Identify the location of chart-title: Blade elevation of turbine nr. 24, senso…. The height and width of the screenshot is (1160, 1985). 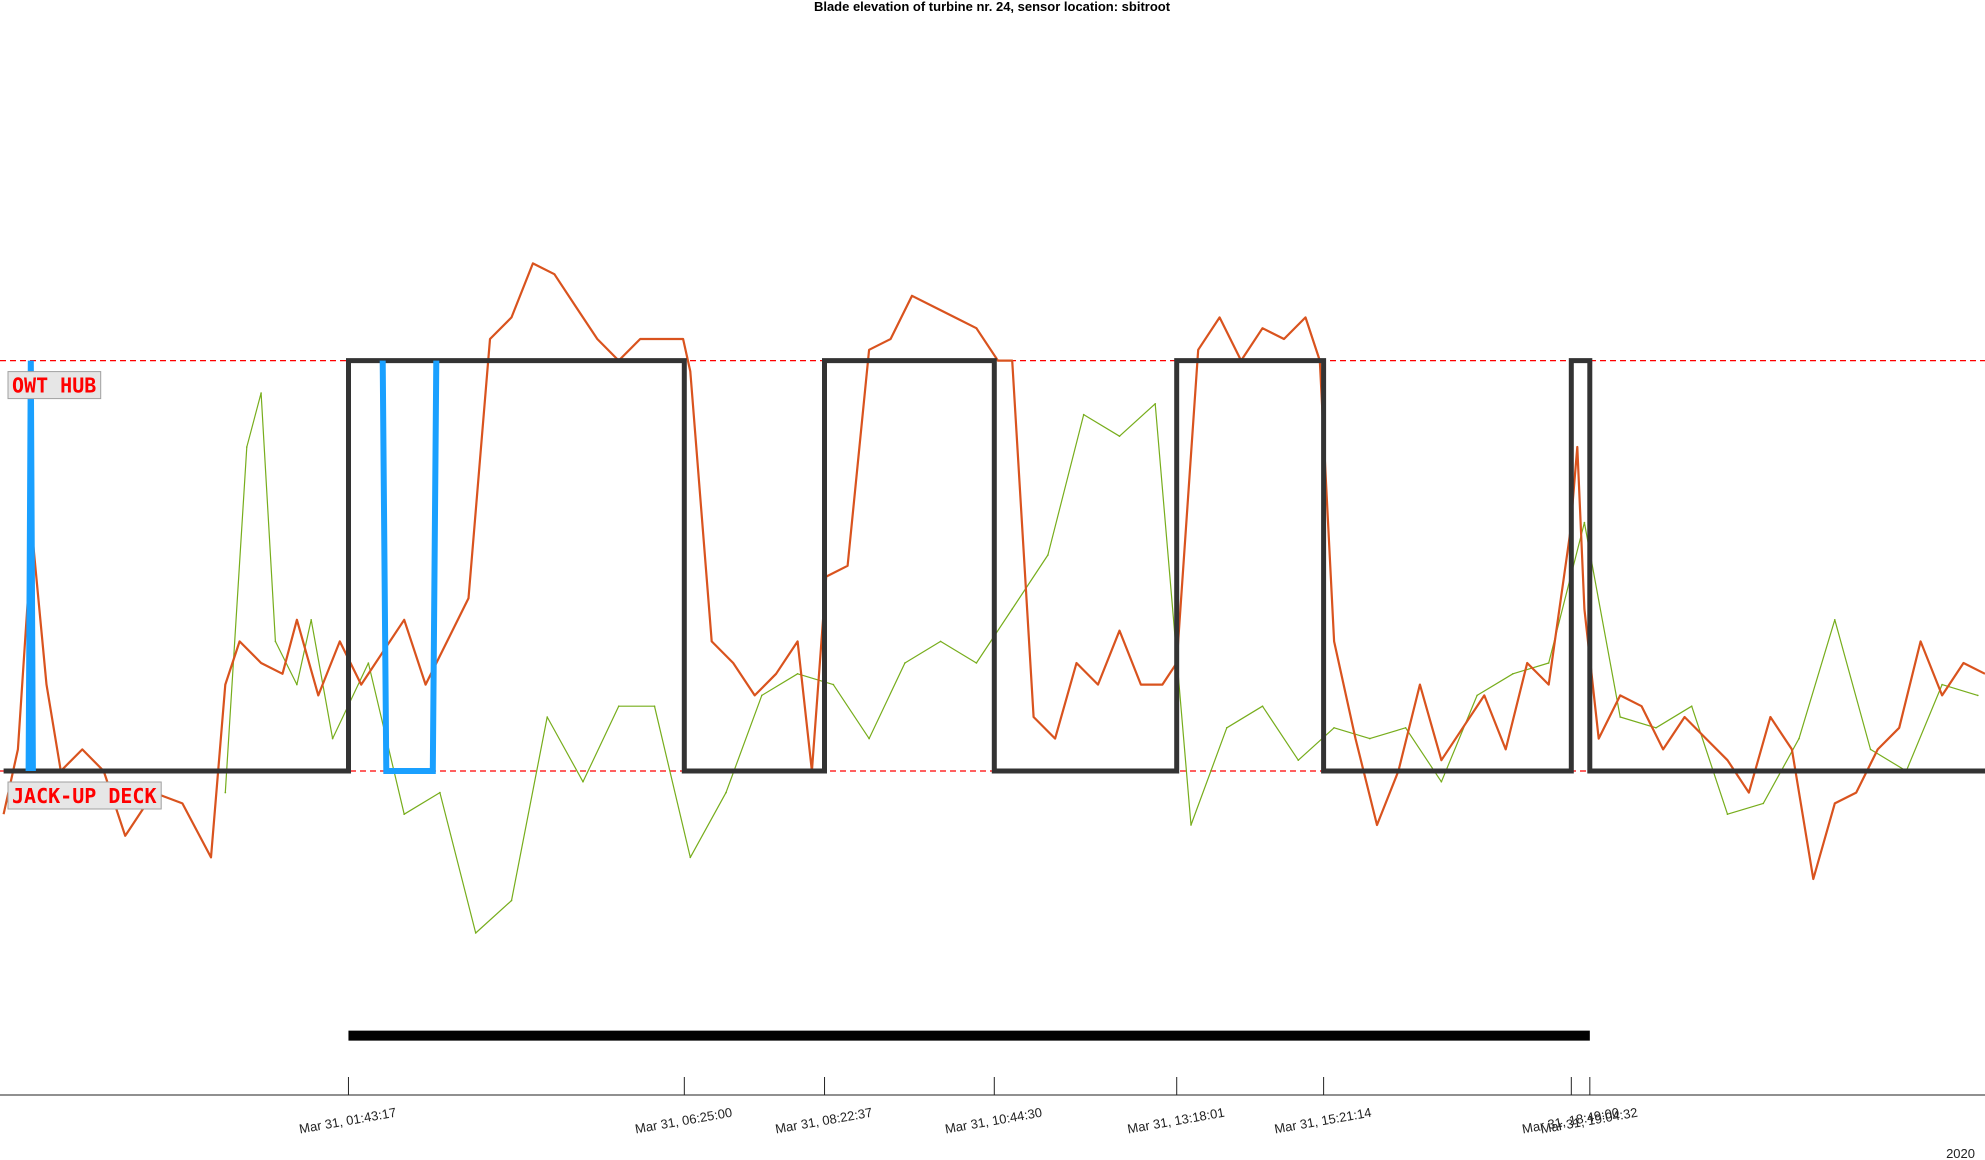
(992, 7).